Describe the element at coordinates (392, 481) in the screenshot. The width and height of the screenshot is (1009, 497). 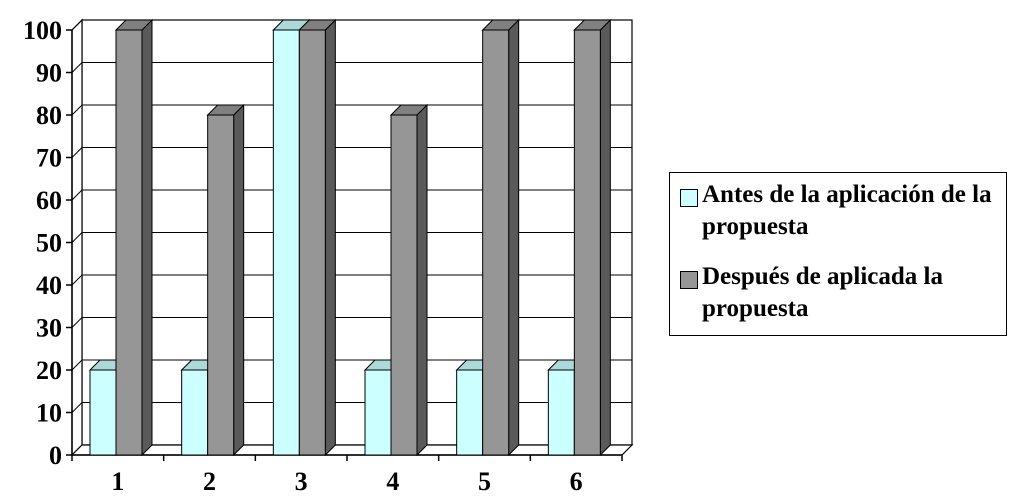
I see `x-tick-label: 4` at that location.